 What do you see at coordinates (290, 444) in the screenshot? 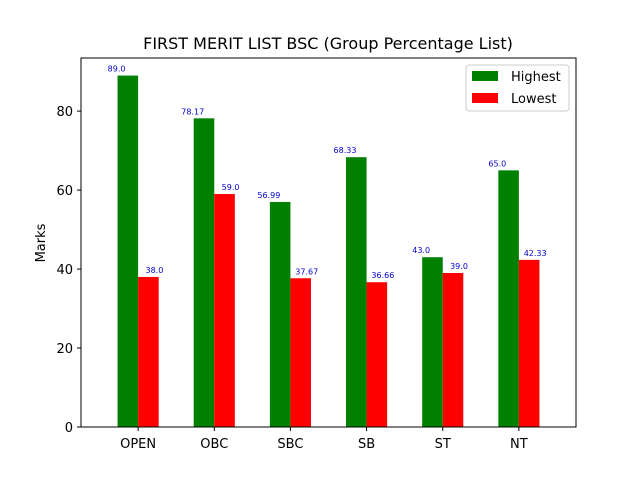
I see `x-tick-label-sbc: SBC` at bounding box center [290, 444].